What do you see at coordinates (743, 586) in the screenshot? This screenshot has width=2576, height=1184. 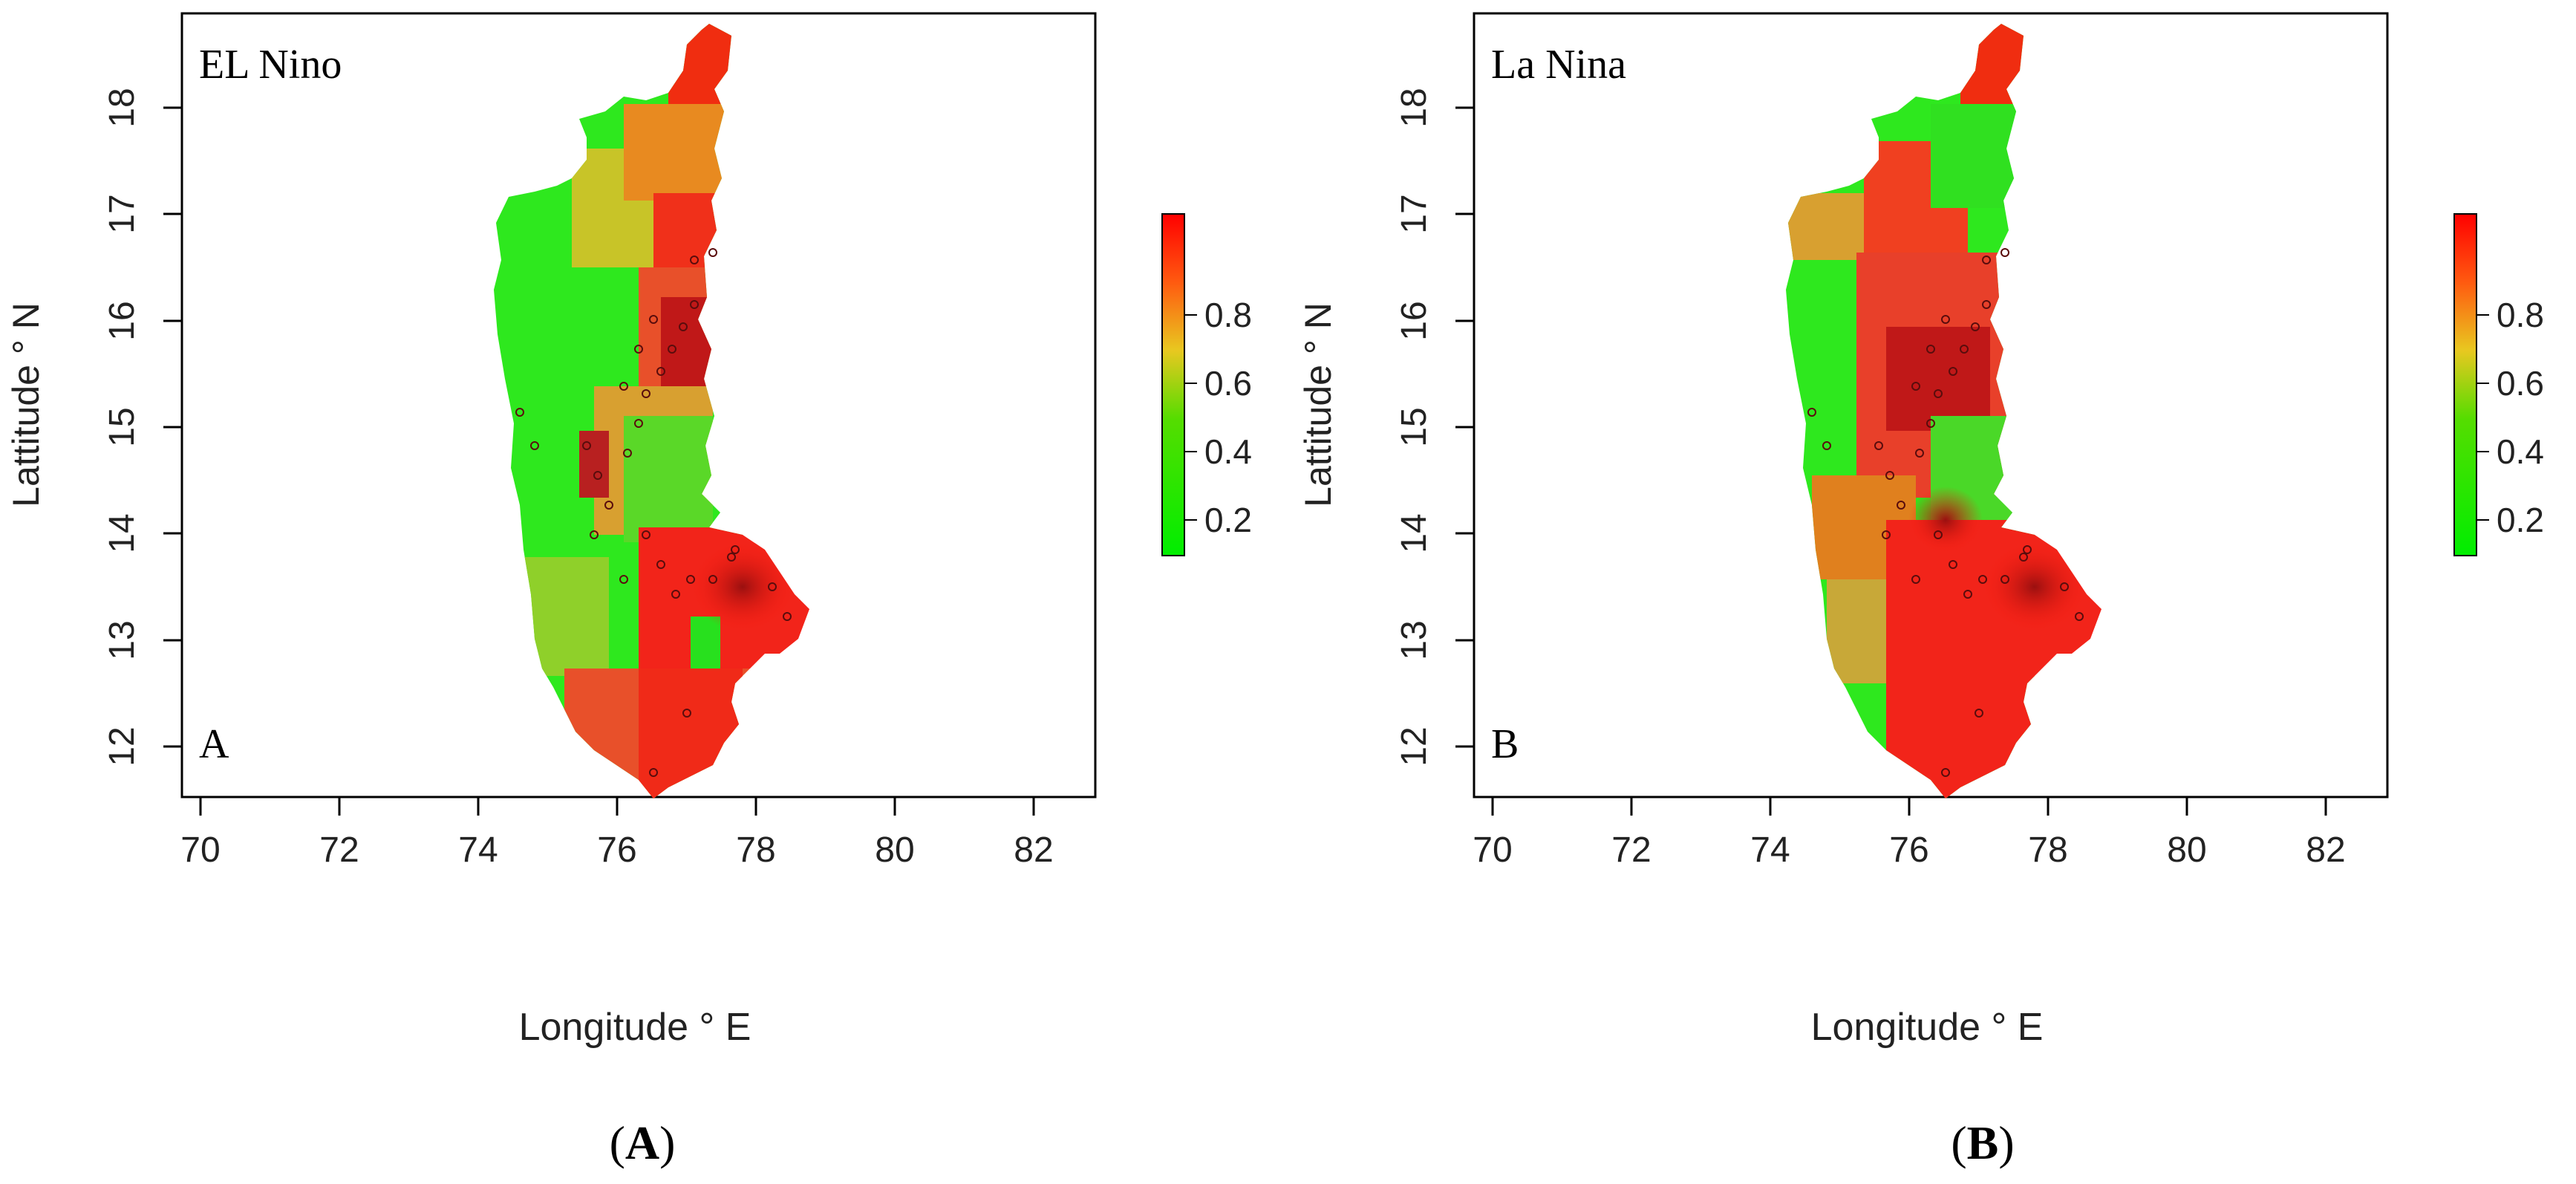 I see `hotspot-a` at bounding box center [743, 586].